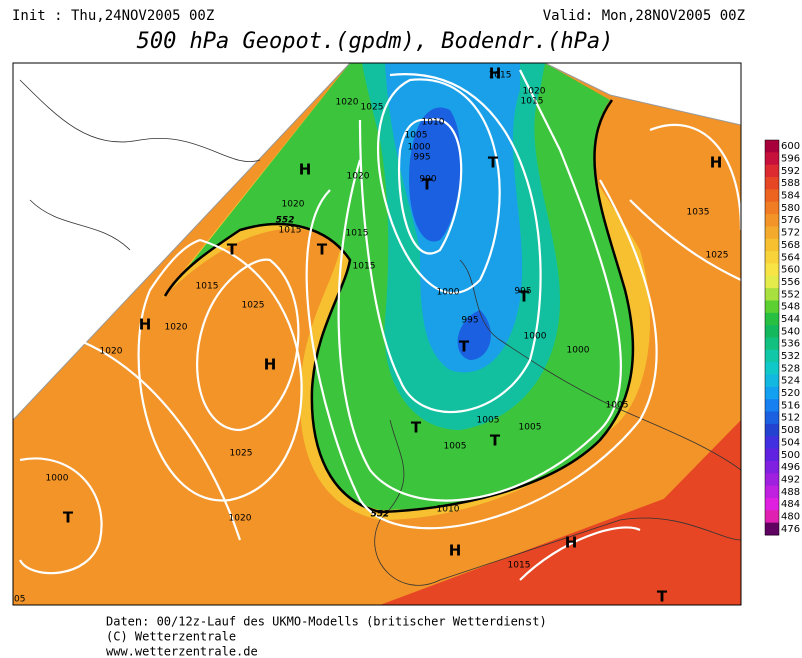  What do you see at coordinates (19, 600) in the screenshot?
I see `corner-label: 05` at bounding box center [19, 600].